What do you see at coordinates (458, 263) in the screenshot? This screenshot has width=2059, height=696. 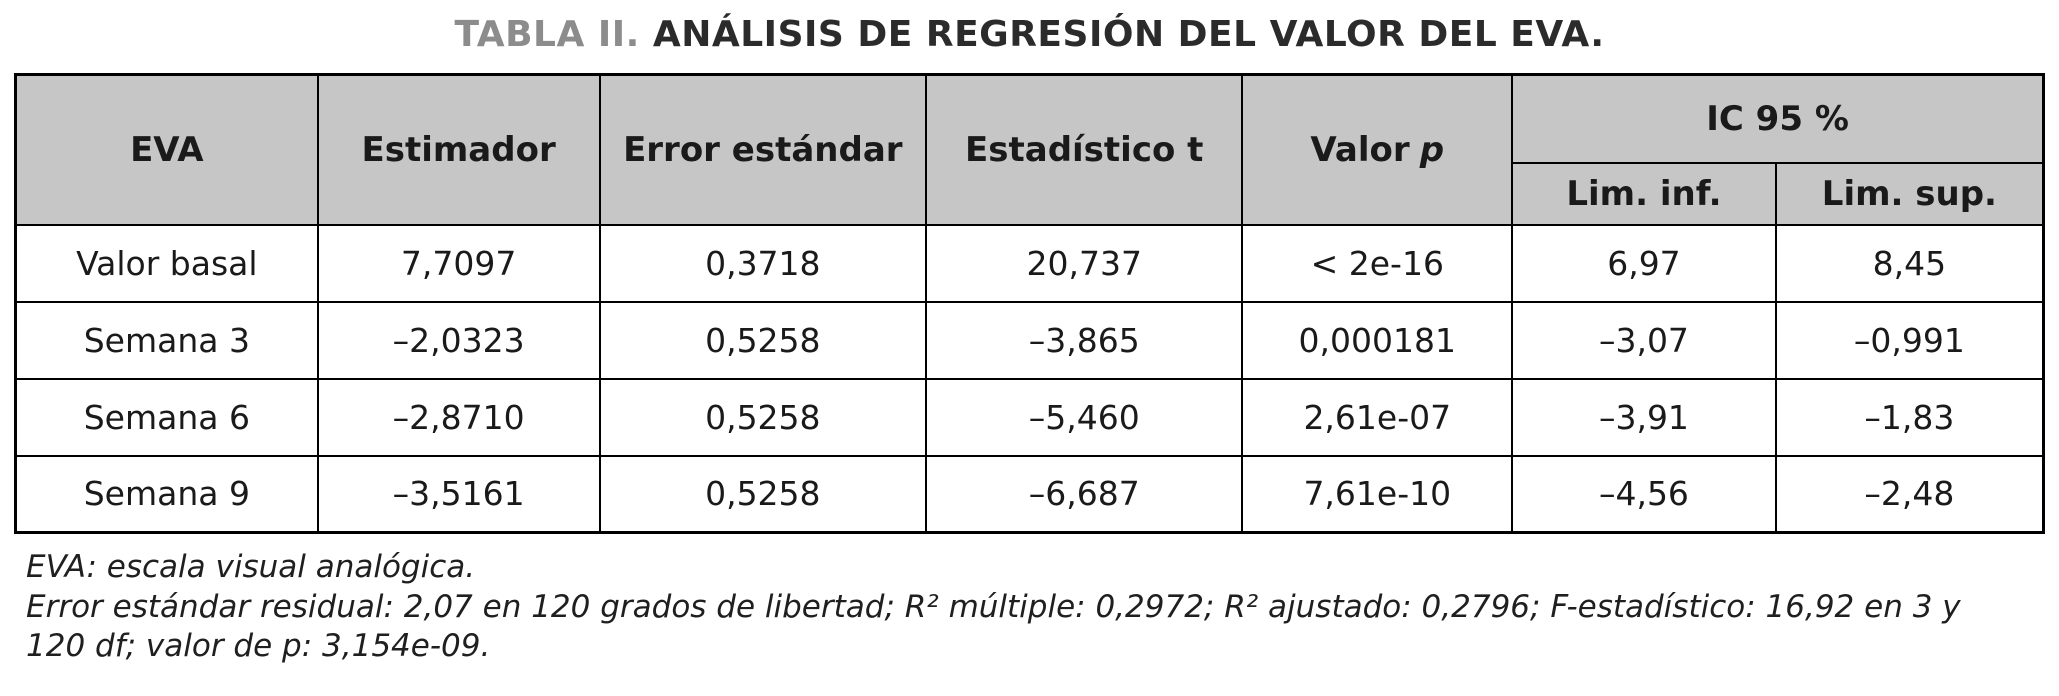 I see `cell-estimador: 7,7097` at bounding box center [458, 263].